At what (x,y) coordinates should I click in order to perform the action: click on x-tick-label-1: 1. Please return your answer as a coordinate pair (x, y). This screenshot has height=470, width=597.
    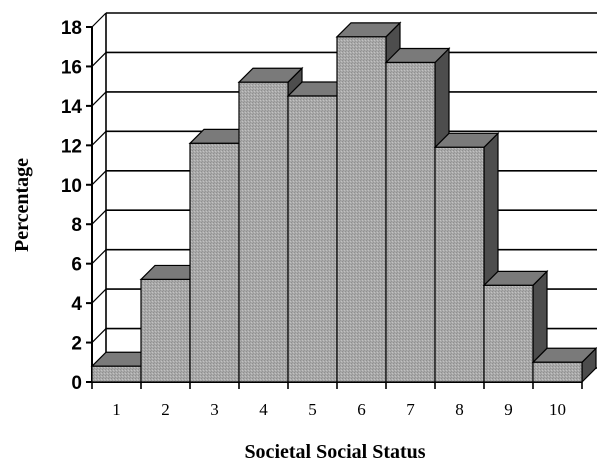
    Looking at the image, I should click on (116, 409).